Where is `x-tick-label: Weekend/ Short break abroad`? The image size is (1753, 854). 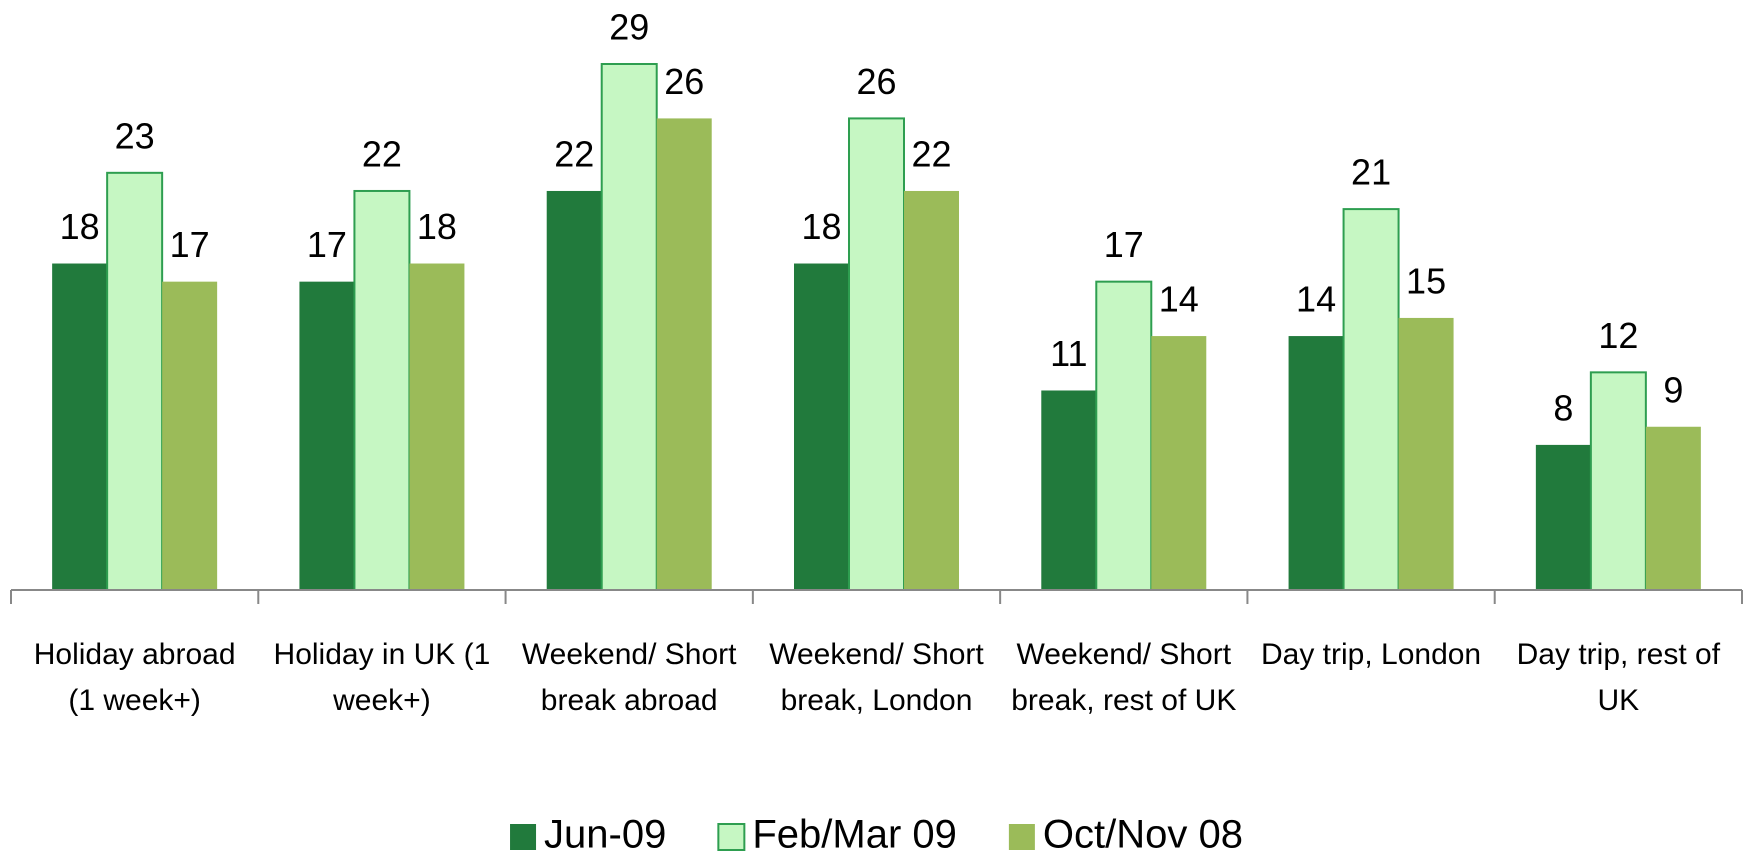 x-tick-label: Weekend/ Short break abroad is located at coordinates (629, 677).